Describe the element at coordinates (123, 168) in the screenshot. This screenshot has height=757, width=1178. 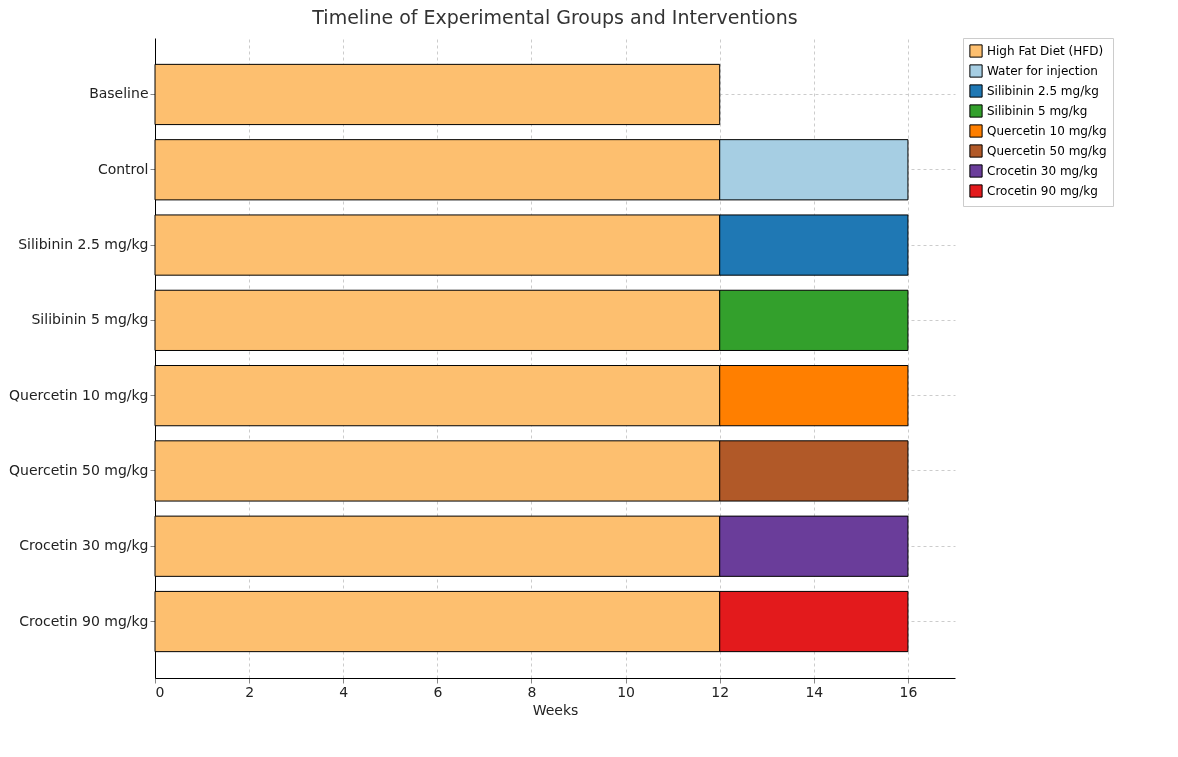
I see `y-tick-label: Control` at that location.